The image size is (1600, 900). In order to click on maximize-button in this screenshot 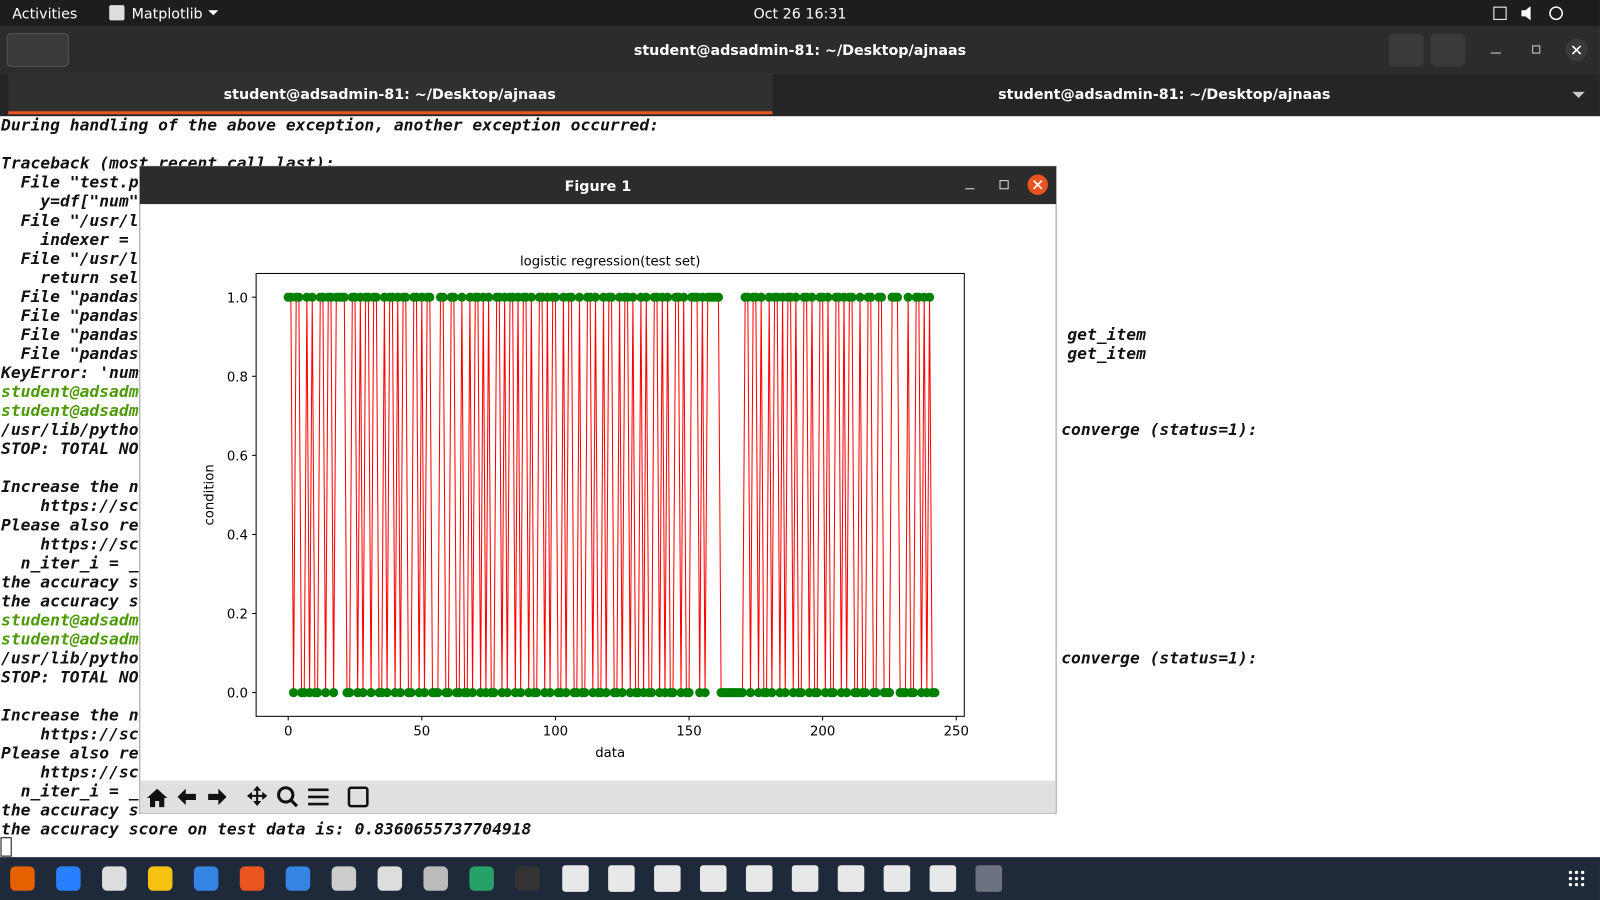, I will do `click(1536, 49)`.